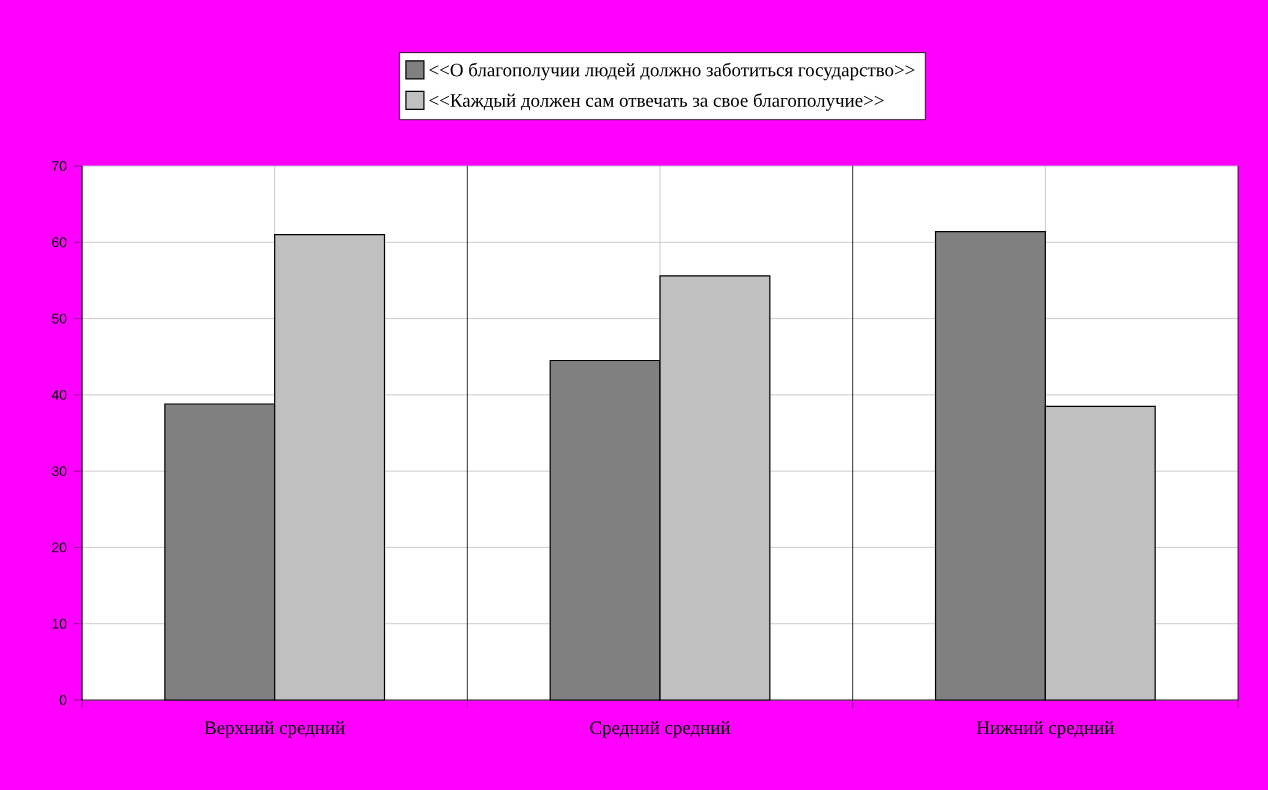 Image resolution: width=1268 pixels, height=790 pixels. I want to click on legend-label: <<Каждый должен сам отвечать за свое благополучие>>, so click(656, 102).